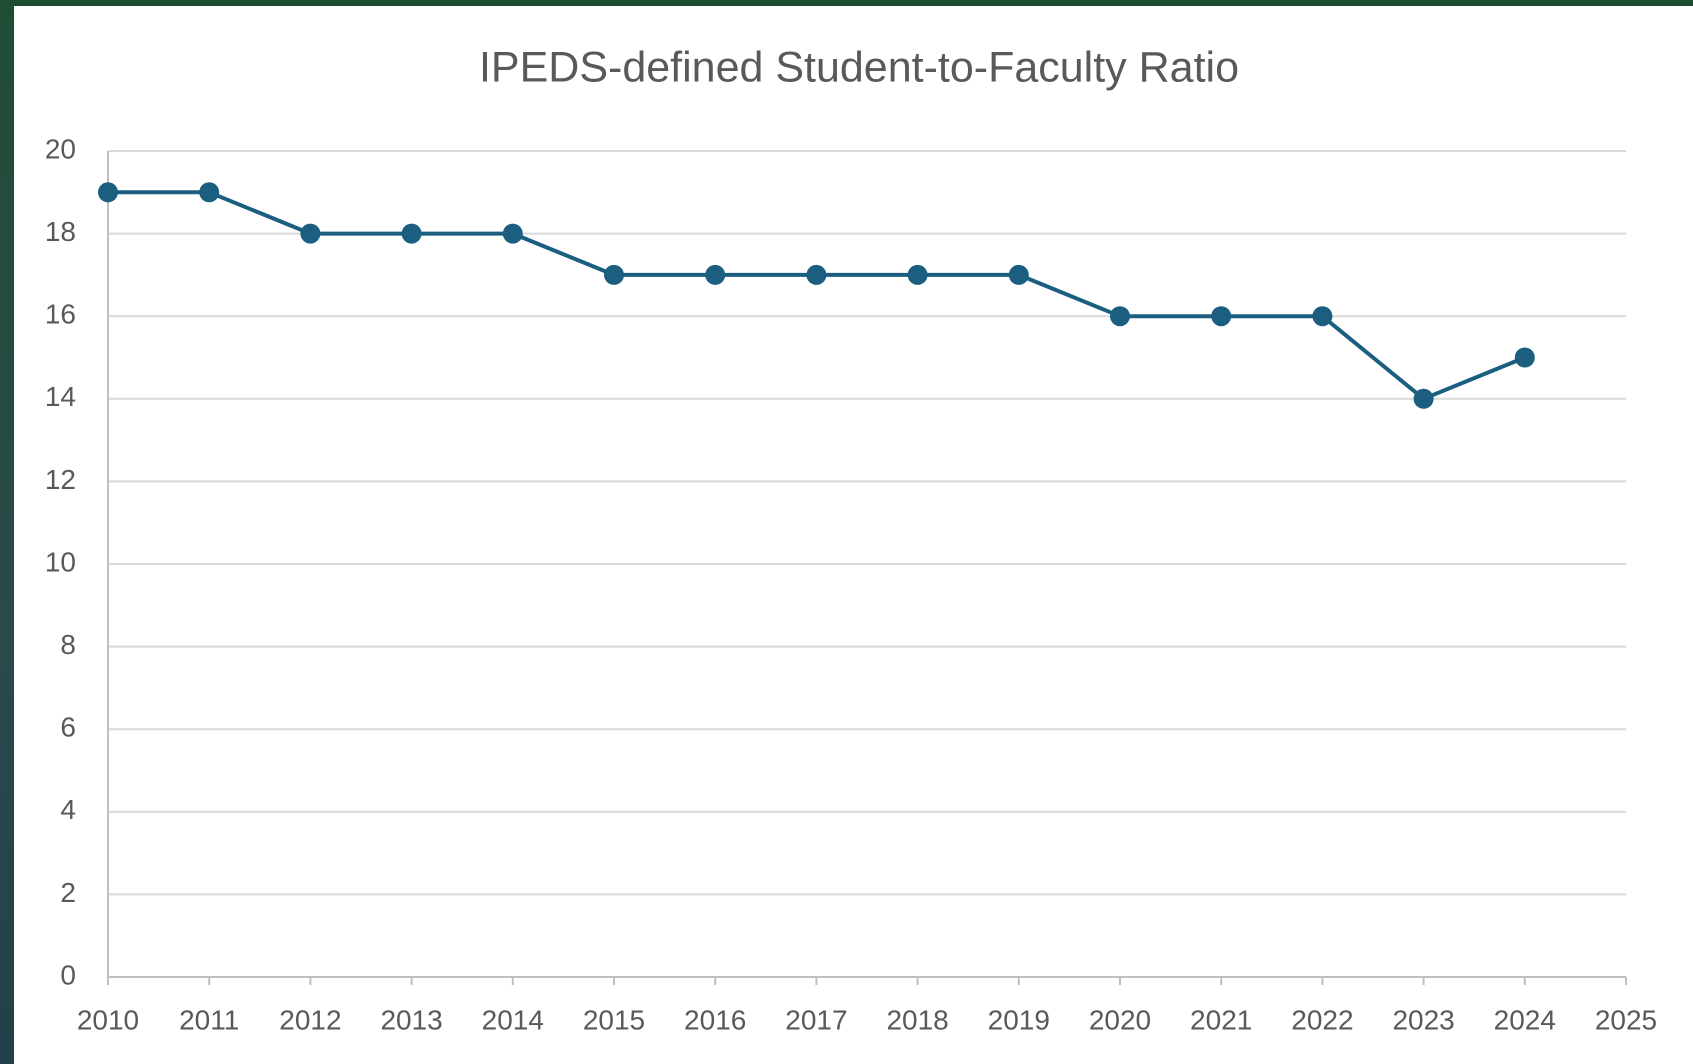  What do you see at coordinates (60, 479) in the screenshot?
I see `y-tick-label: 12` at bounding box center [60, 479].